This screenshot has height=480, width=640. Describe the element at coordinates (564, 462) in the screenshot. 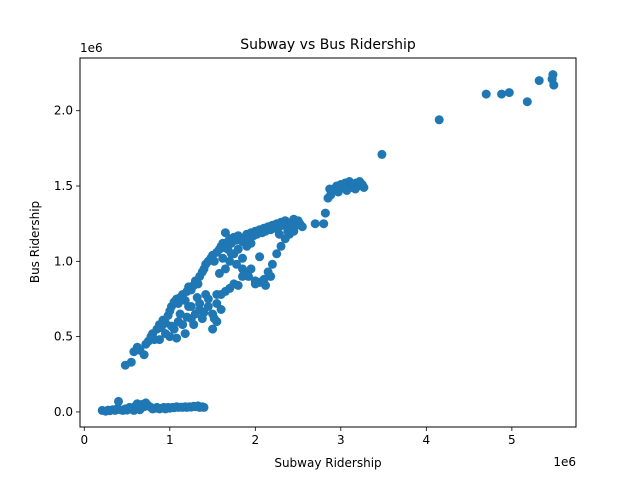

I see `x-axis-offset-label: 1e6` at that location.